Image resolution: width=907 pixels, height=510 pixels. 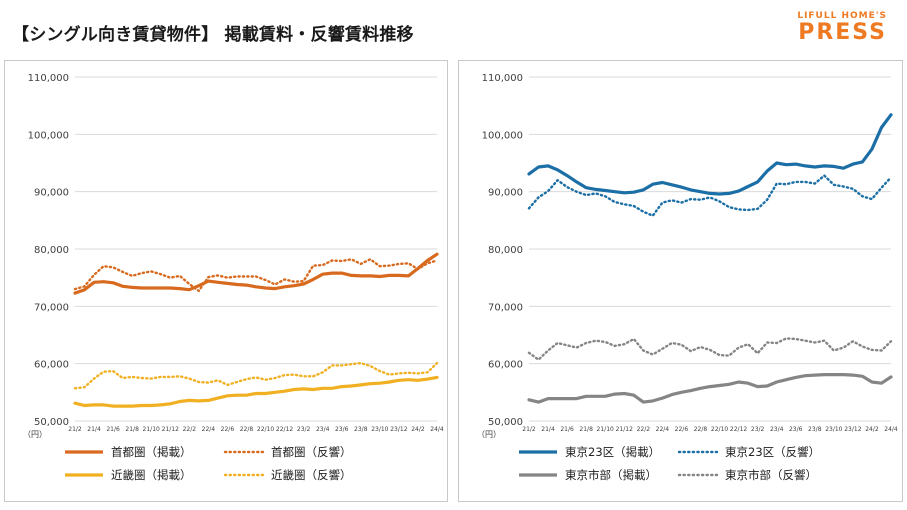 I want to click on legend-label-1: 首都圏（反響）, so click(x=311, y=452).